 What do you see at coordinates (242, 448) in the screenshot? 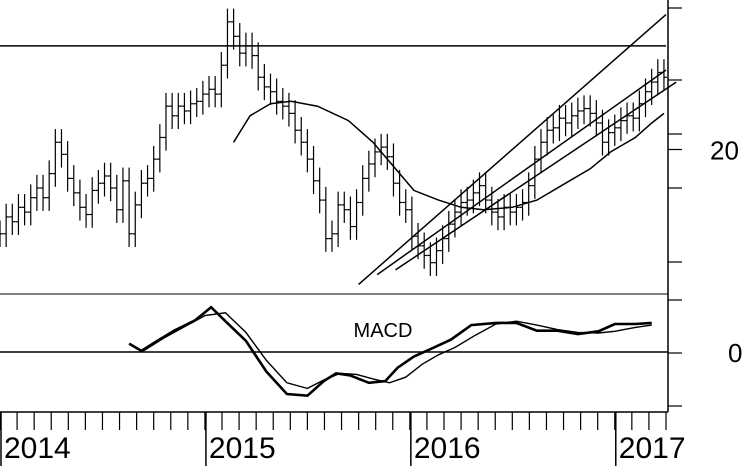
I see `x-tick-label: 2015` at bounding box center [242, 448].